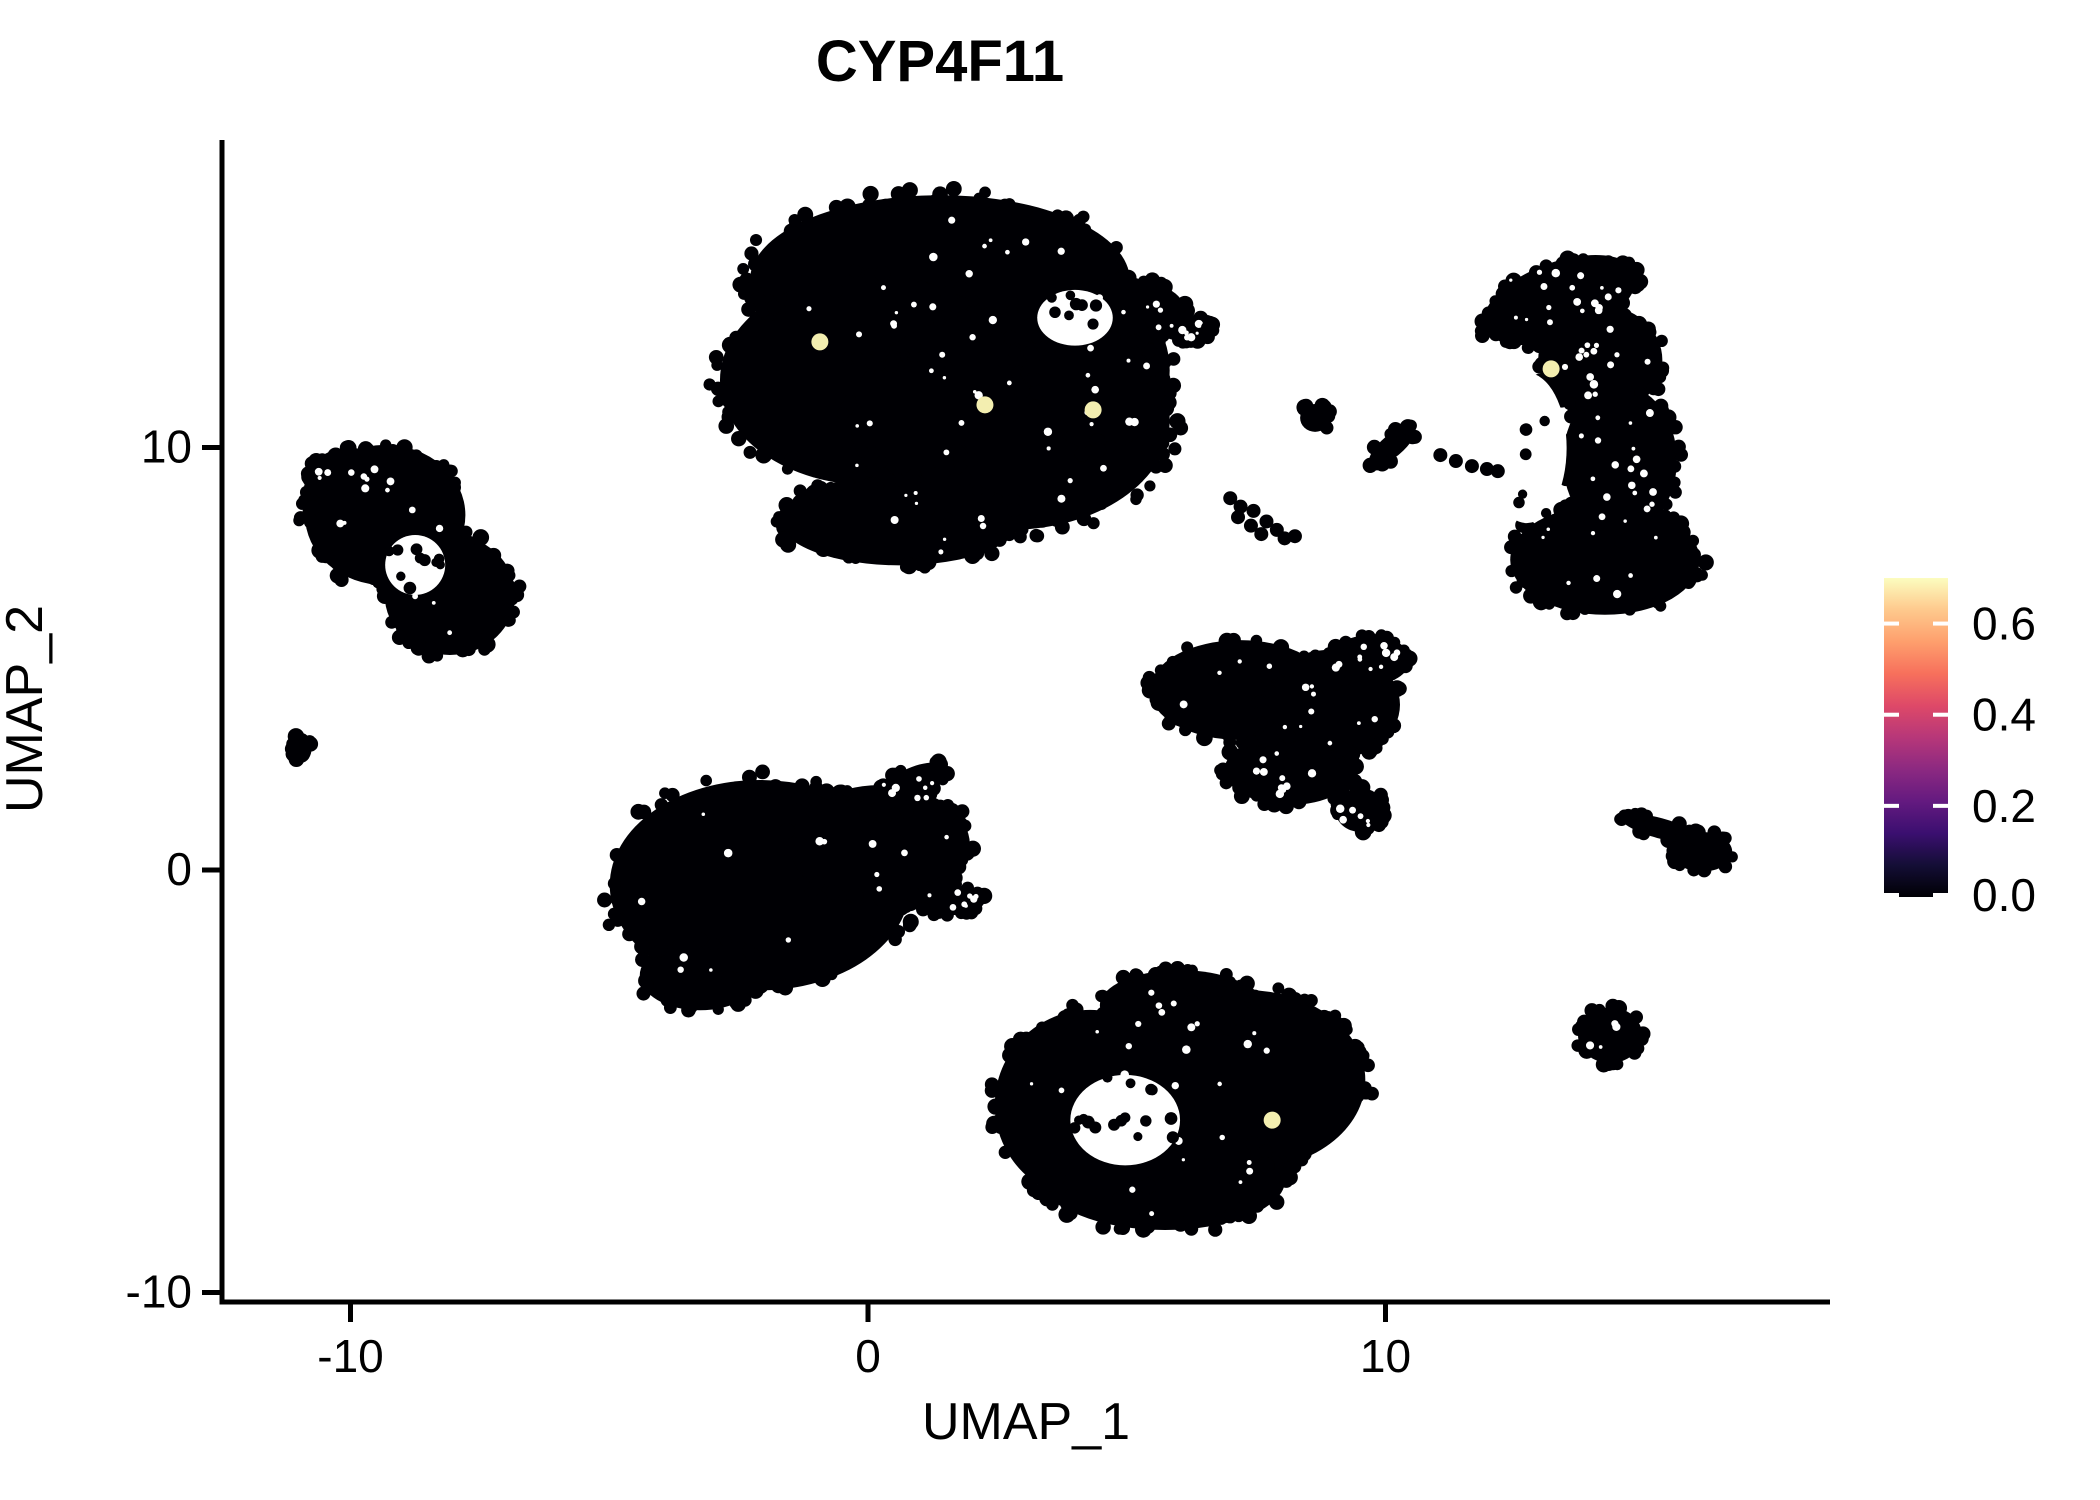  I want to click on colorbar-legend: 0.0 0.2 0.4 0.6, so click(1960, 749).